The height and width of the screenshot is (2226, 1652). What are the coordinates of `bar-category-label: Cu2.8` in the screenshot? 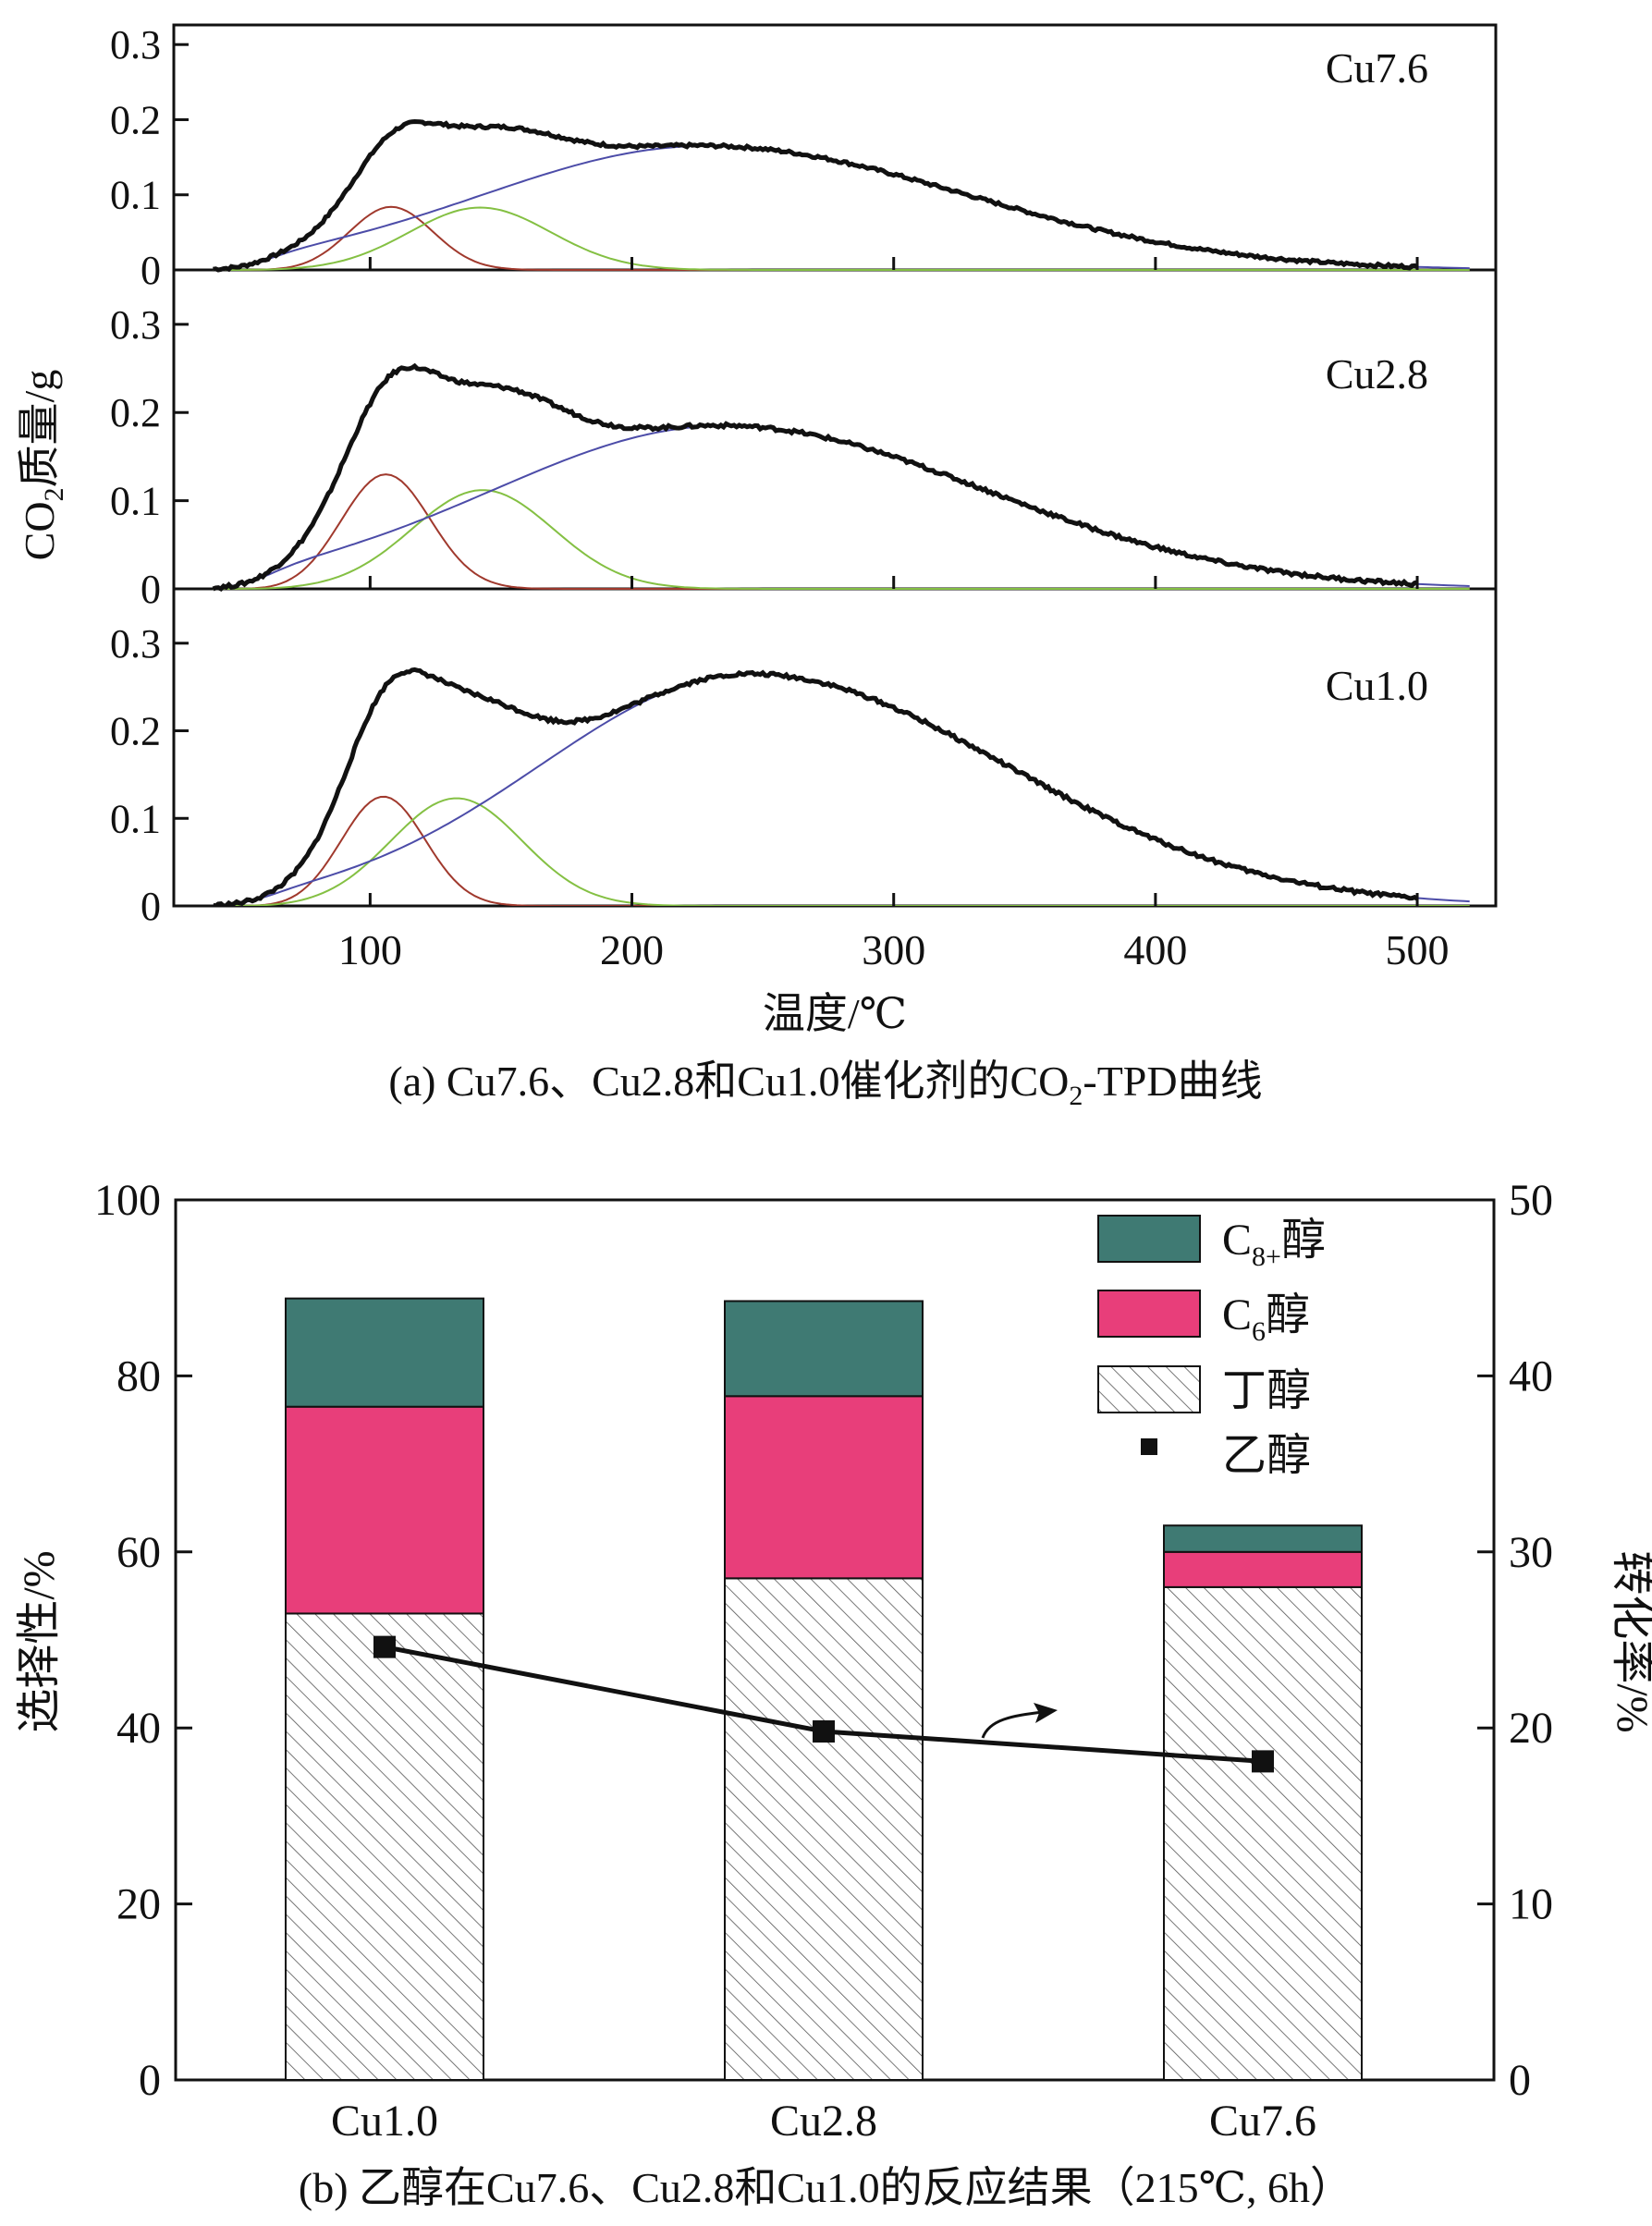 It's located at (823, 2121).